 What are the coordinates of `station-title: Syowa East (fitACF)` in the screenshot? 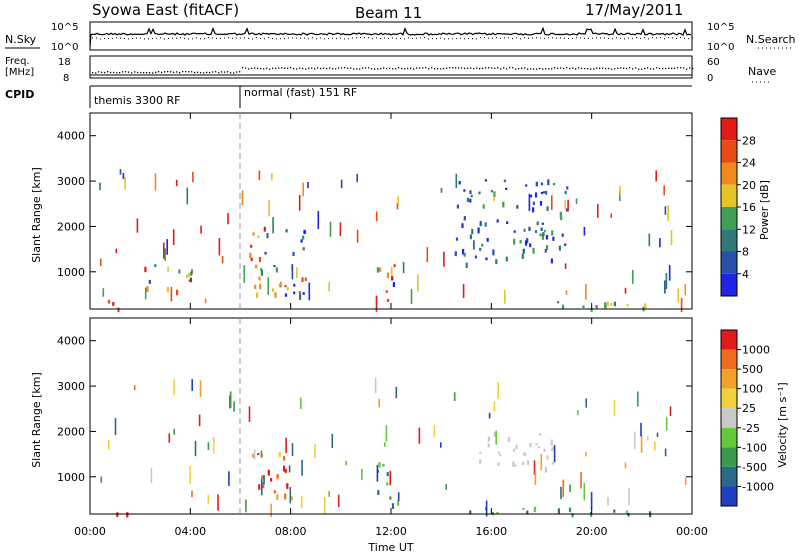 It's located at (165, 10).